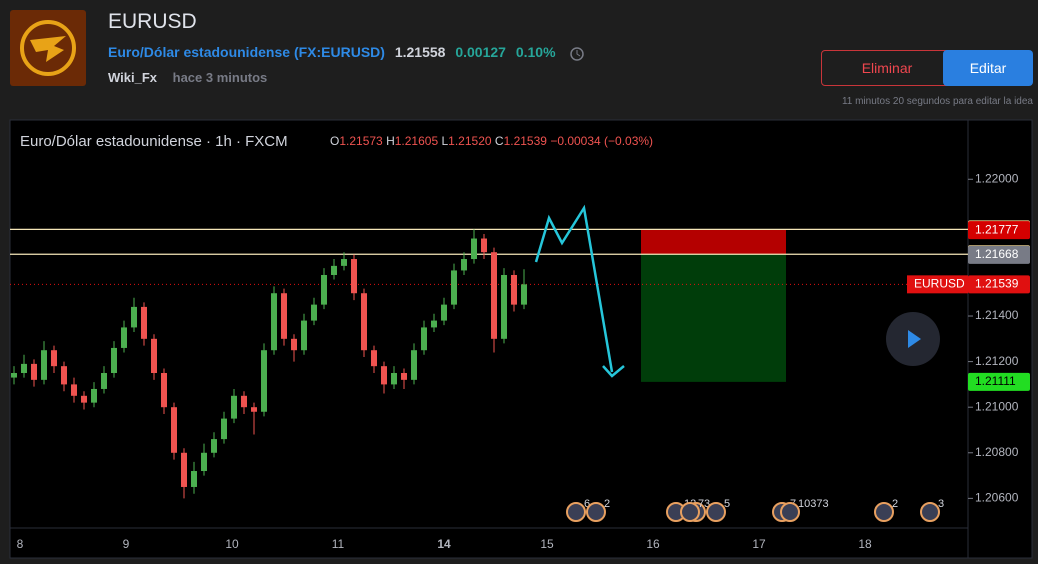  I want to click on logo-icon, so click(48, 48).